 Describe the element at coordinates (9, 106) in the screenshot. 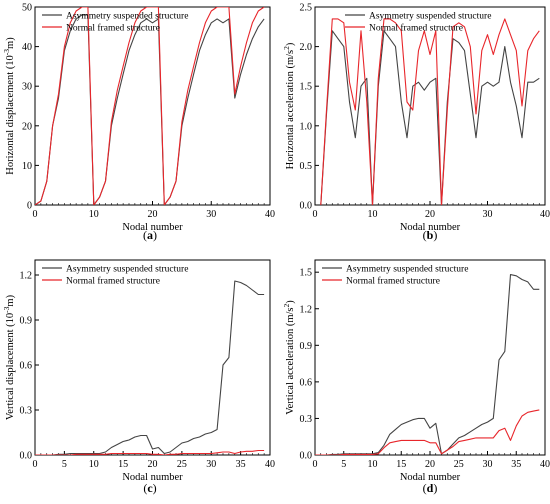

I see `y-axis-label: Horizontal displacement (10-3m)` at that location.